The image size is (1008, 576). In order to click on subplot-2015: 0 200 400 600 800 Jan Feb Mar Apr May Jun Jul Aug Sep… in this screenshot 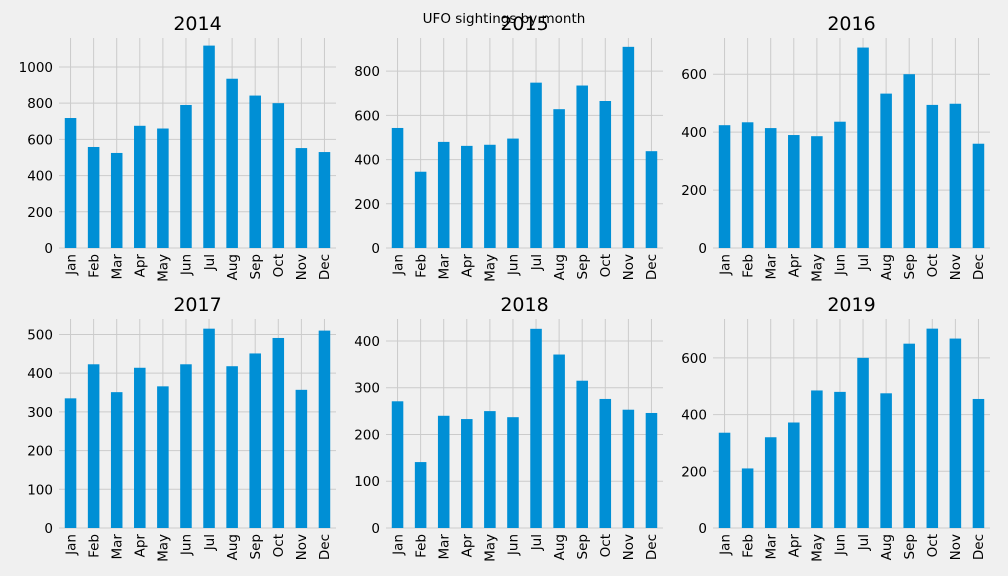, I will do `click(508, 147)`.